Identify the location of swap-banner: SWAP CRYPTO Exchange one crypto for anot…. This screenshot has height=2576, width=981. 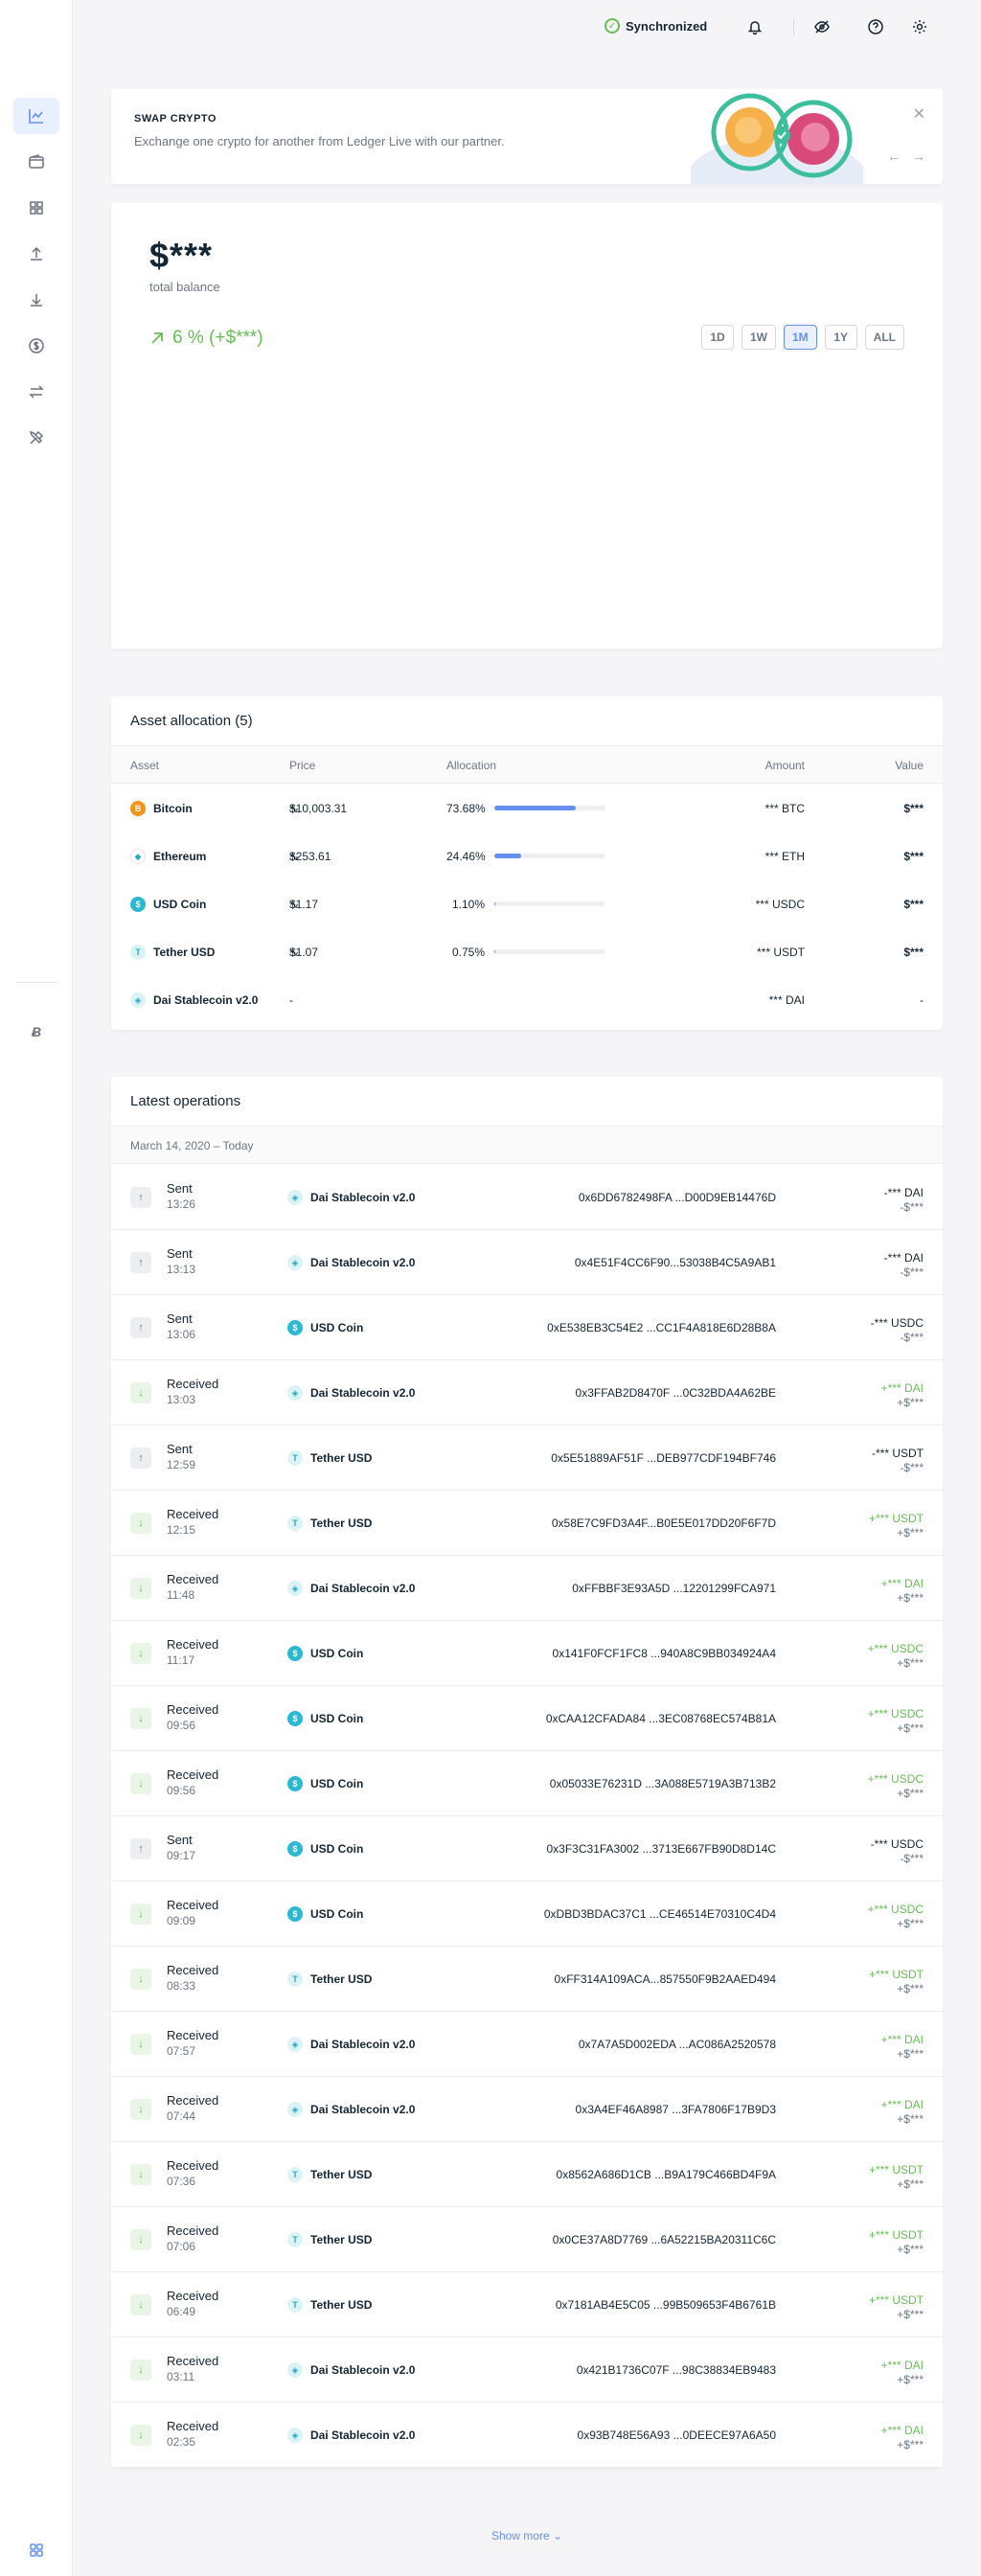
(527, 136).